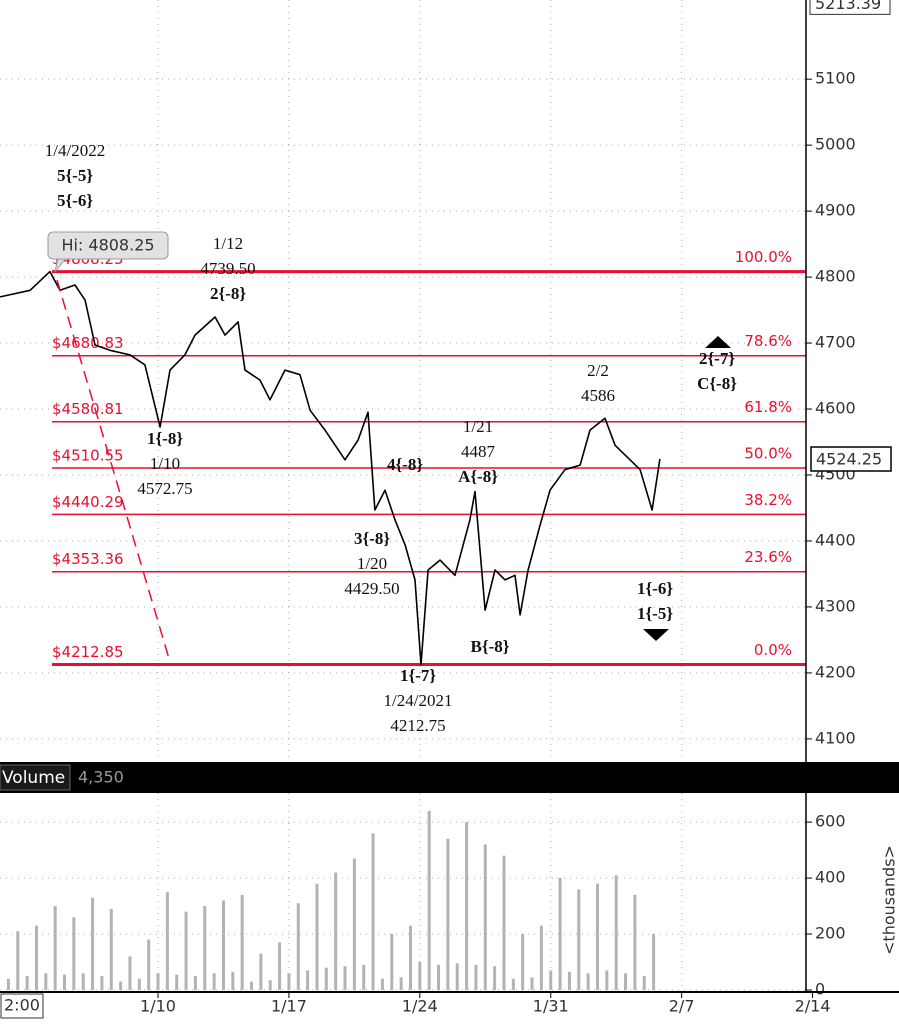 Image resolution: width=899 pixels, height=1024 pixels. What do you see at coordinates (478, 451) in the screenshot?
I see `annotation: 4487` at bounding box center [478, 451].